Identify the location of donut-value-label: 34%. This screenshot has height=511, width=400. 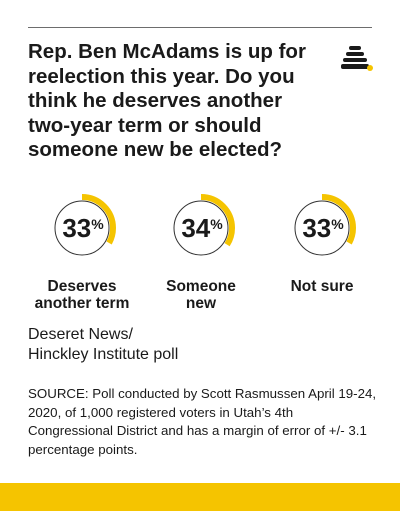
(202, 228).